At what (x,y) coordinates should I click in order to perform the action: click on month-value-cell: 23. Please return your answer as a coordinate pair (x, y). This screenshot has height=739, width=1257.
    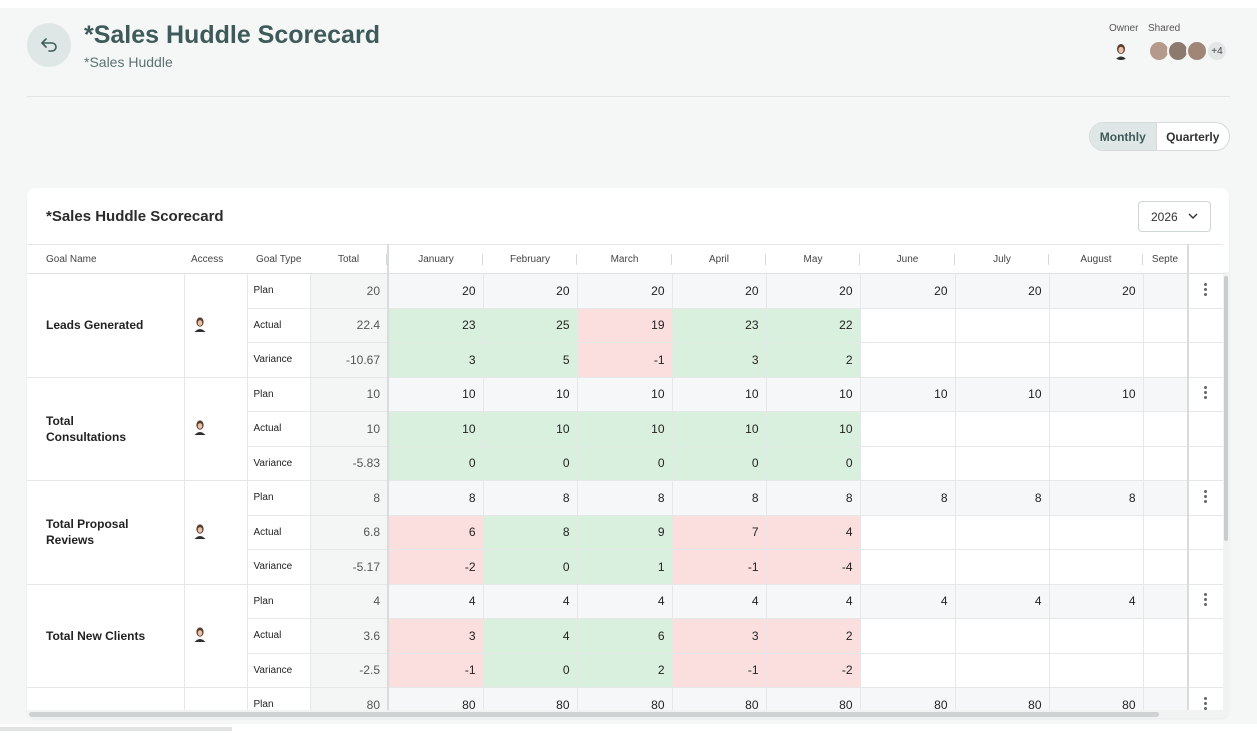
    Looking at the image, I should click on (719, 325).